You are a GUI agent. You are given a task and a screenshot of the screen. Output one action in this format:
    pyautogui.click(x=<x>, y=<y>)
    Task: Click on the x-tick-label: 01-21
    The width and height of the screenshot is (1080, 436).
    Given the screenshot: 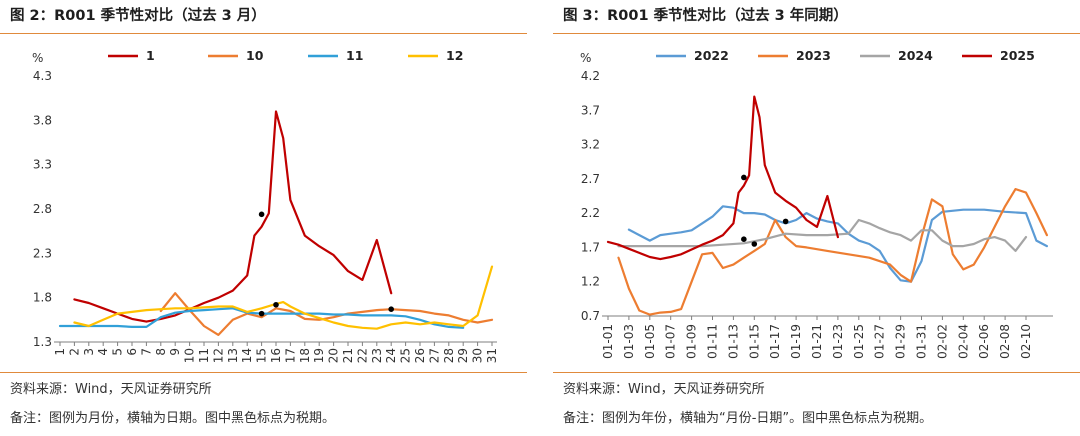 What is the action you would take?
    pyautogui.click(x=817, y=341)
    